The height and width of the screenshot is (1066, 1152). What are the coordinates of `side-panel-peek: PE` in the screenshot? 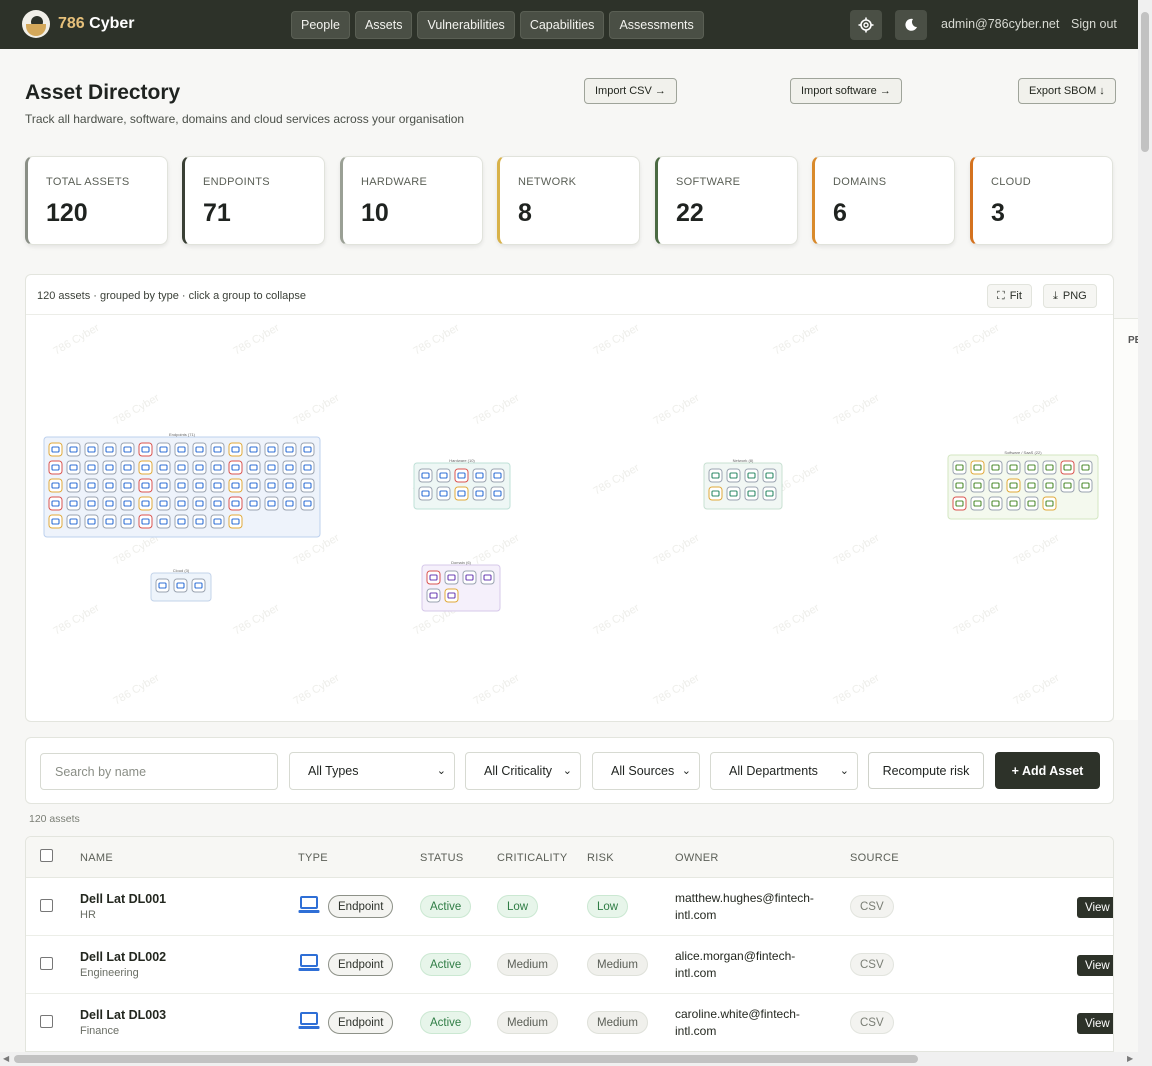 It's located at (1127, 519).